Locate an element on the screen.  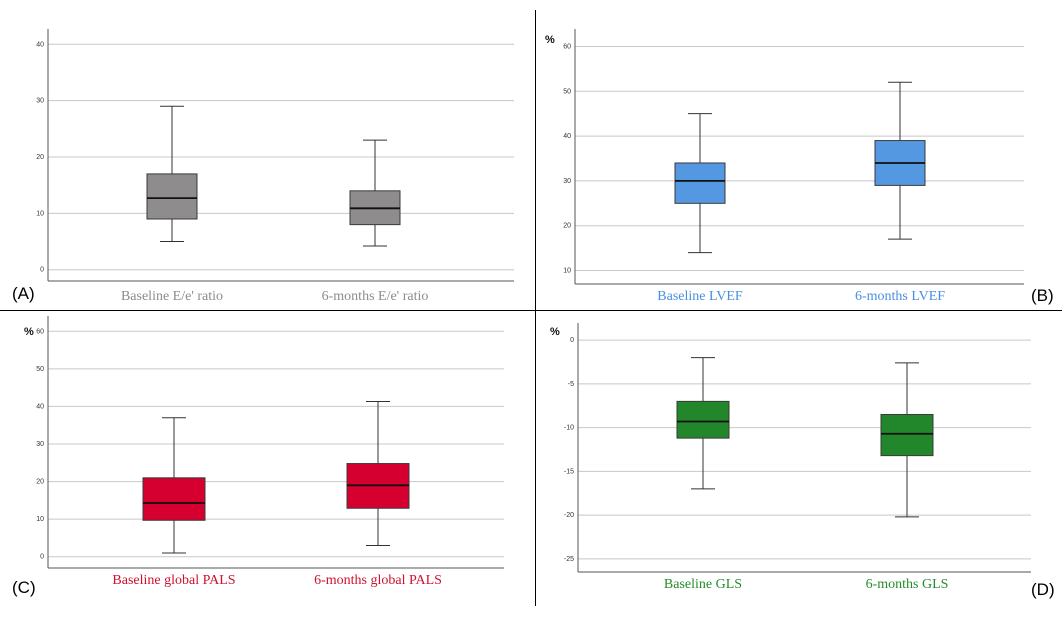
unit-label-c: % is located at coordinates (29, 332).